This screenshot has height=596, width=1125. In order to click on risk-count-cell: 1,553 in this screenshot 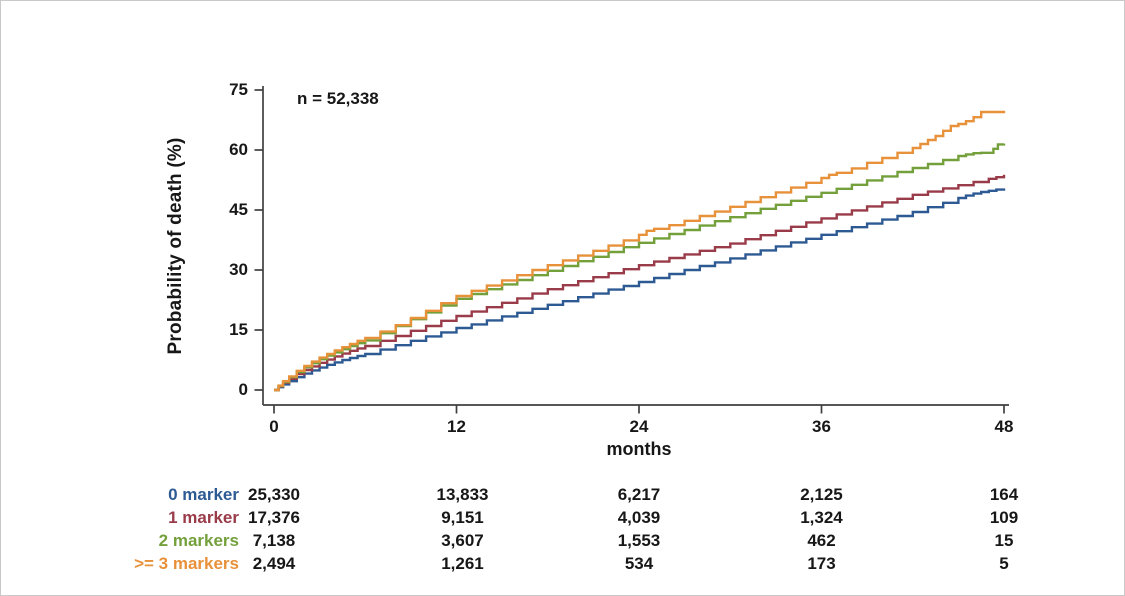, I will do `click(639, 540)`.